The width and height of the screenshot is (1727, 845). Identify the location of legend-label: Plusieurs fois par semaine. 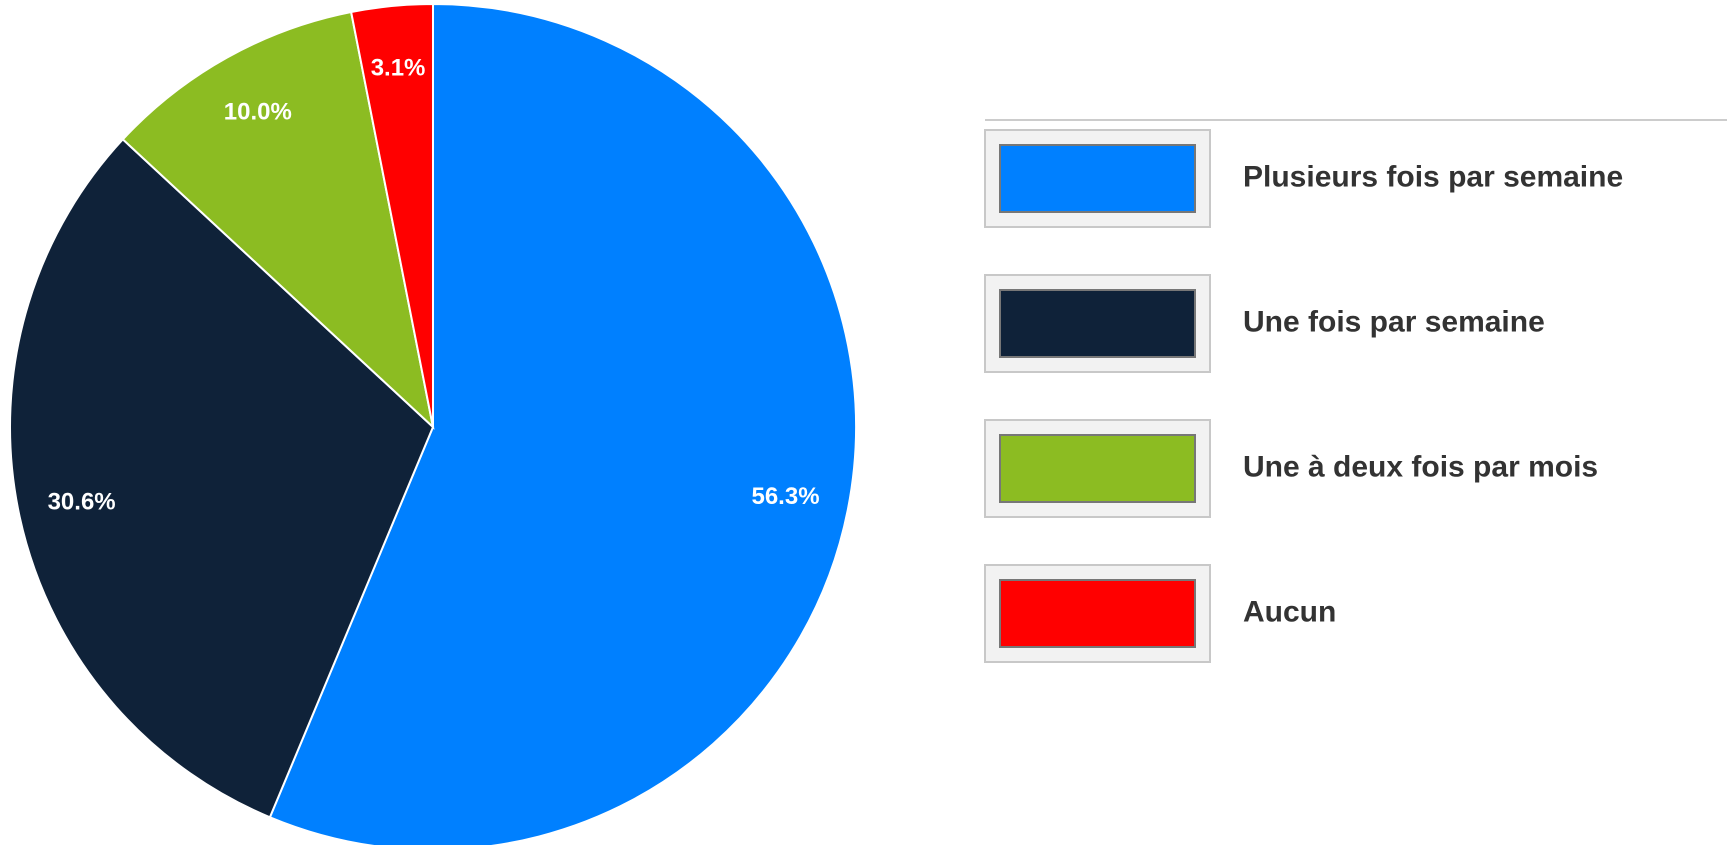
(1433, 176).